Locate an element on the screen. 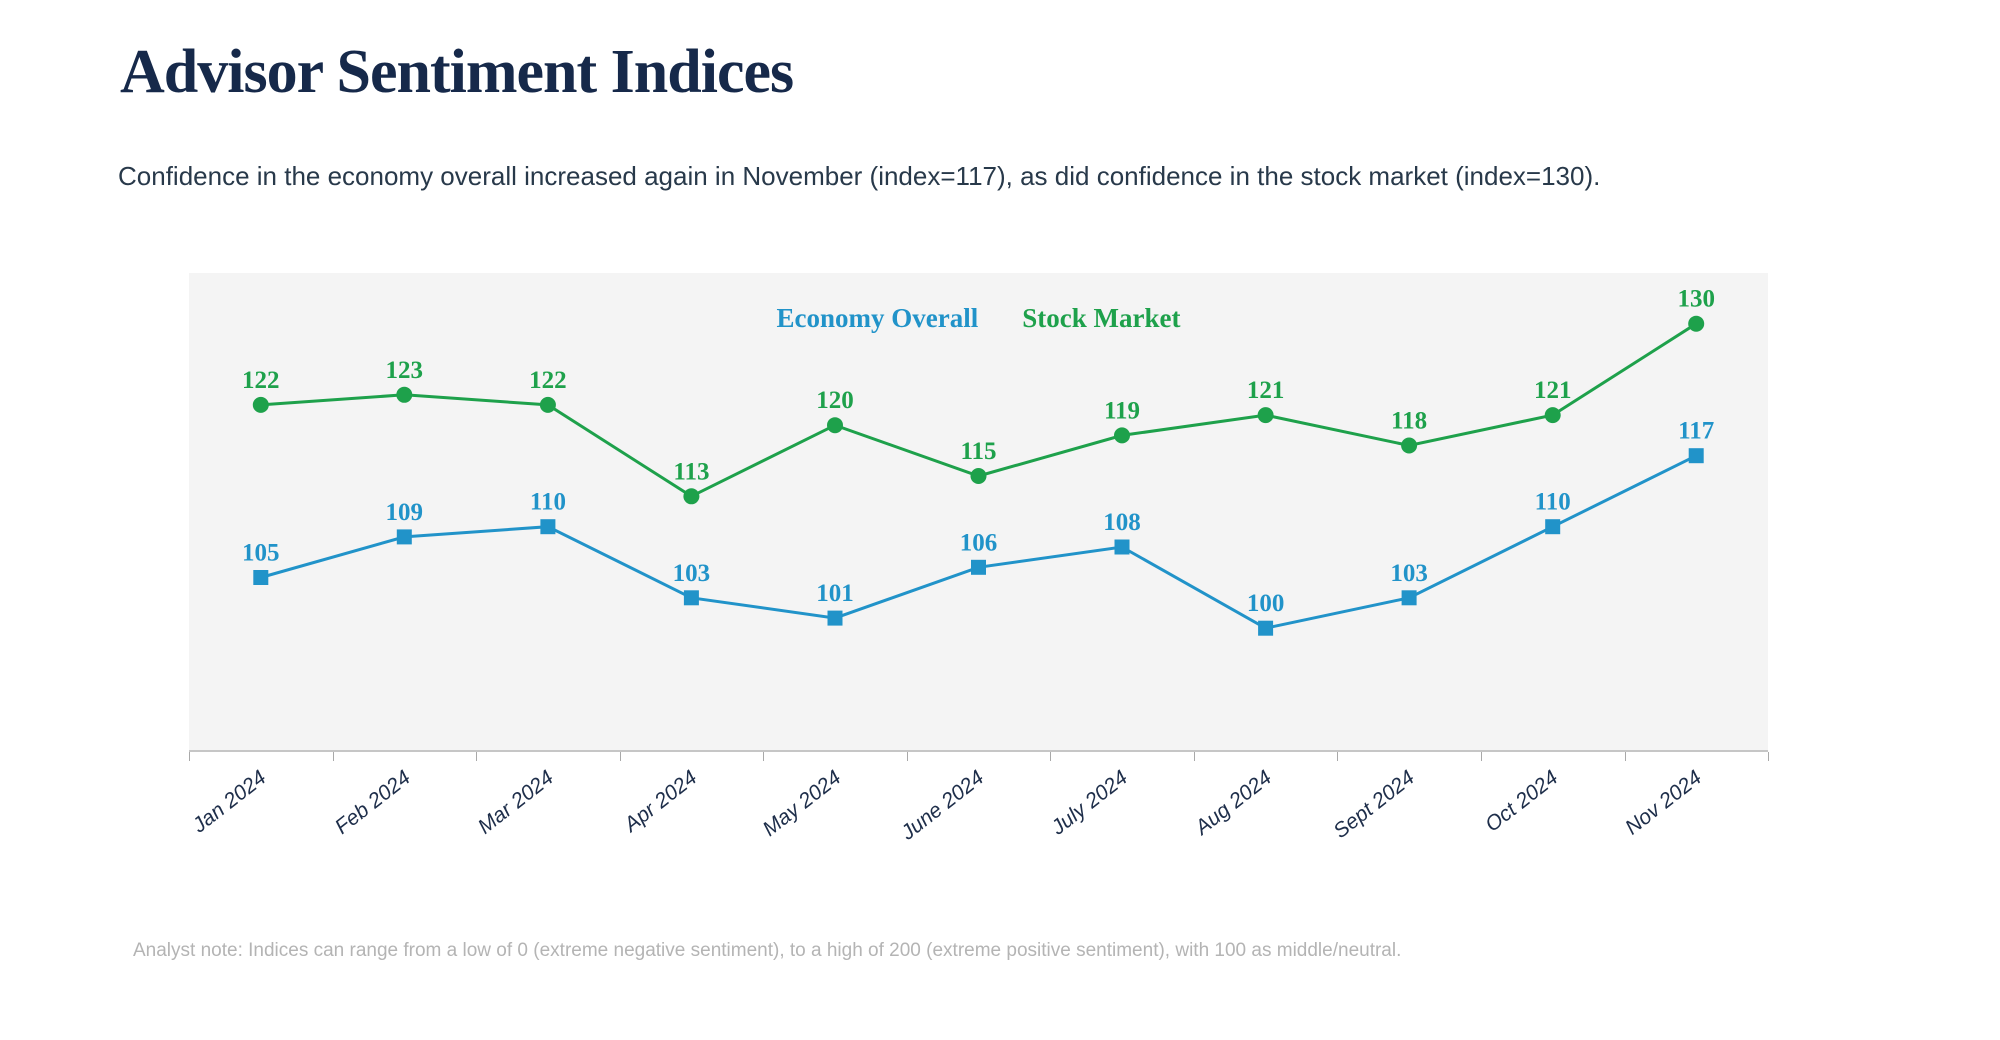  x-axis-label: July 2024 is located at coordinates (1090, 803).